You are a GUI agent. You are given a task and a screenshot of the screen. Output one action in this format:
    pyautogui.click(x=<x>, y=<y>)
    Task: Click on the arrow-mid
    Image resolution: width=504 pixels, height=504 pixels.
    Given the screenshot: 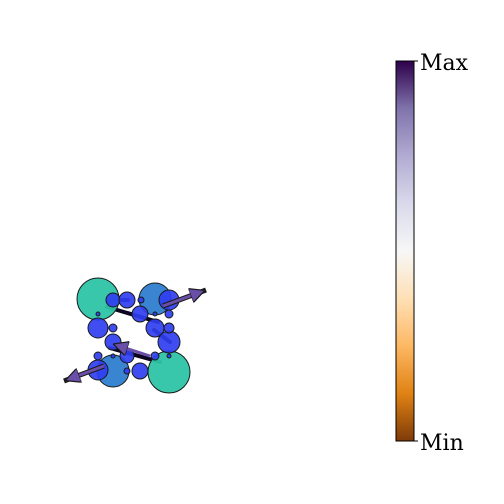 What is the action you would take?
    pyautogui.click(x=133, y=351)
    